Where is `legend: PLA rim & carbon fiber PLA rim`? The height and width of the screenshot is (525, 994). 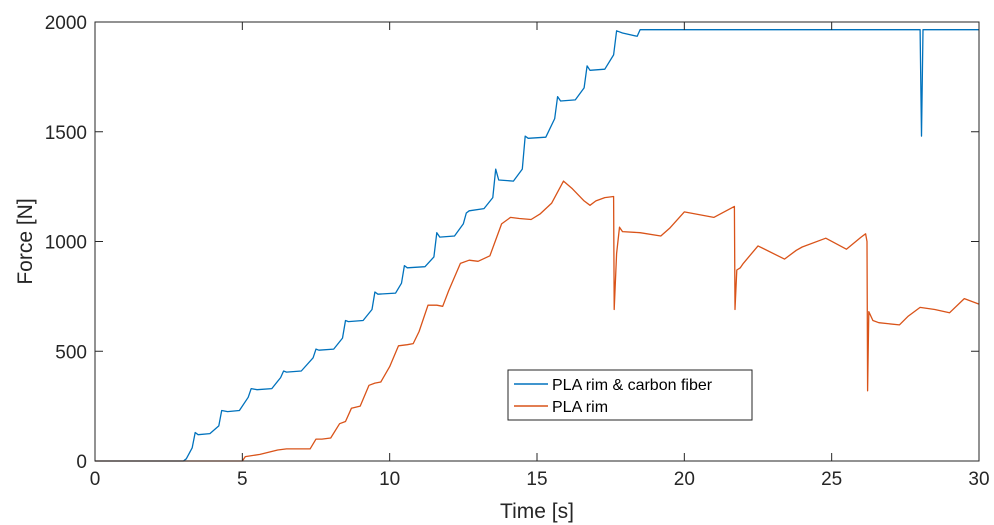
legend: PLA rim & carbon fiber PLA rim is located at coordinates (630, 395).